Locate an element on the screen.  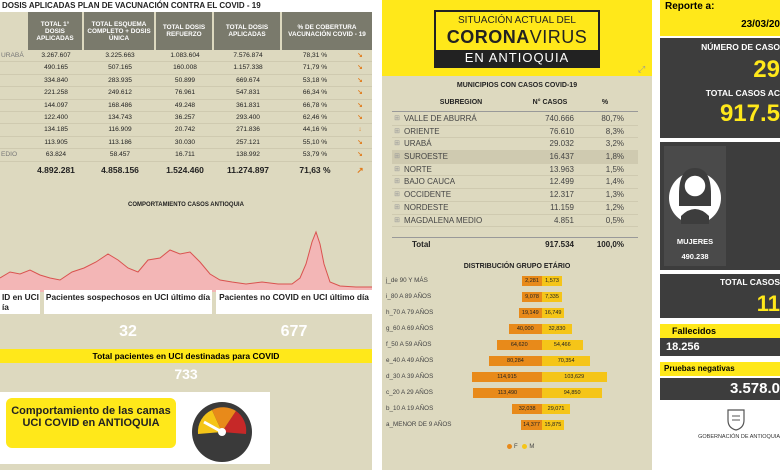
row-booster: 160.008 is located at coordinates (185, 68).